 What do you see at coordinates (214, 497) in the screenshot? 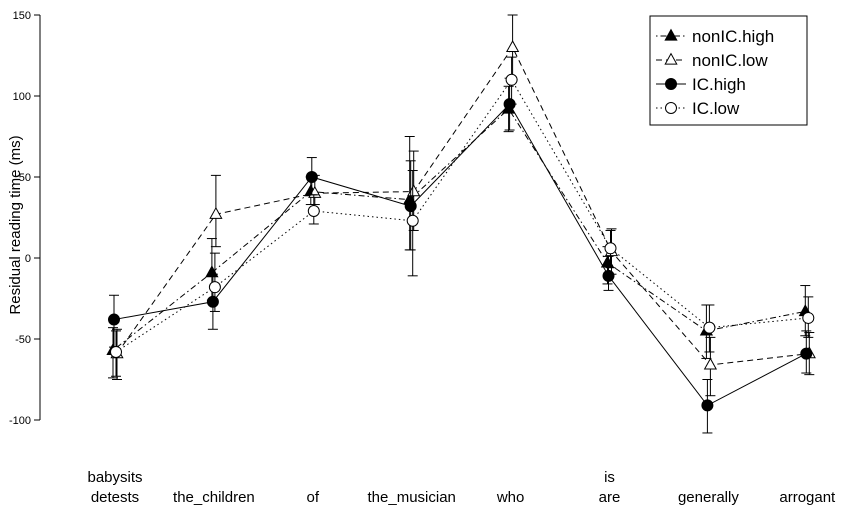
I see `x-tick-label: the_children` at bounding box center [214, 497].